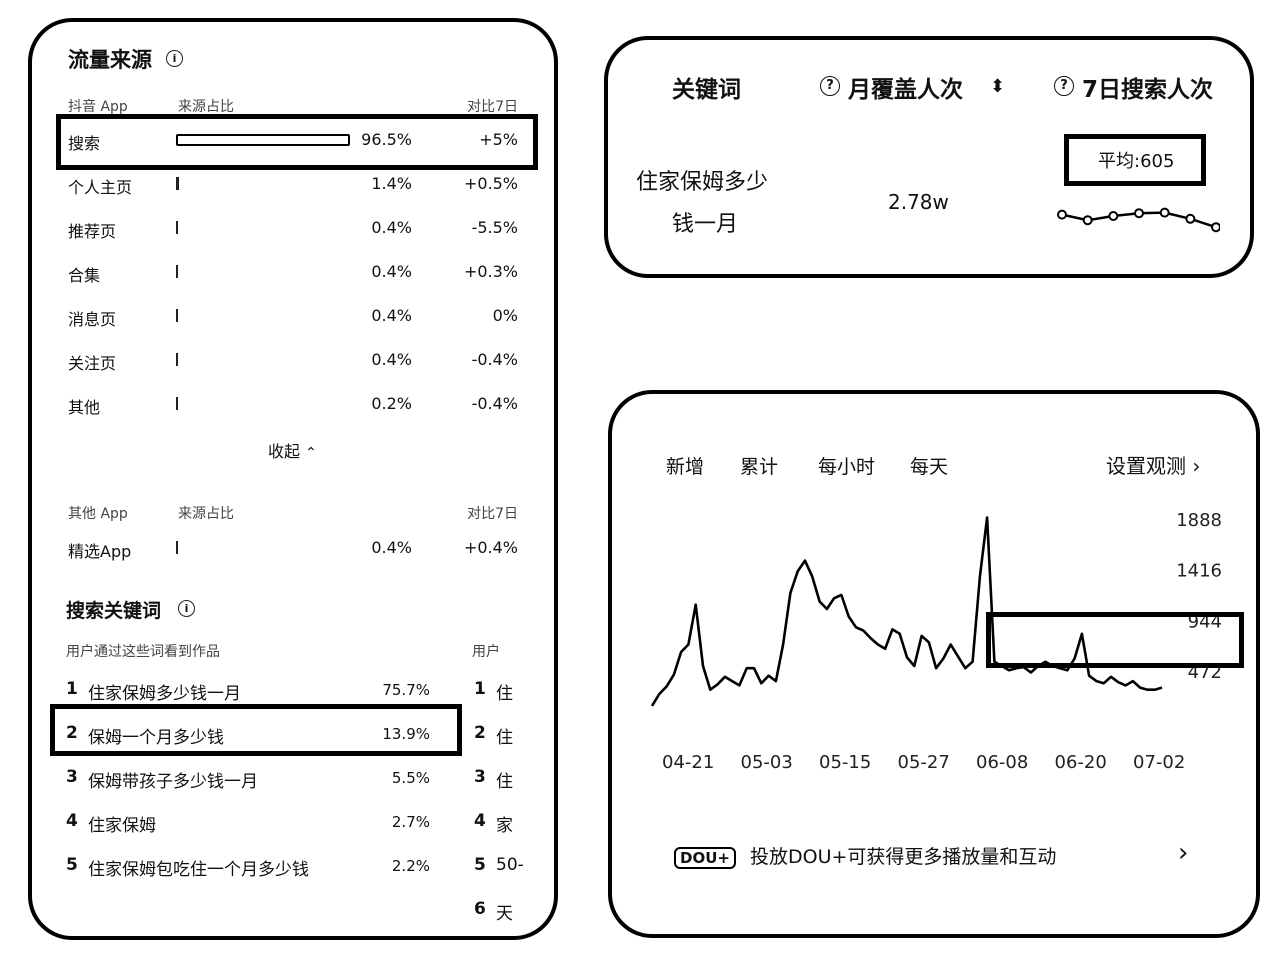  Describe the element at coordinates (1138, 220) in the screenshot. I see `weekly-sparkline` at that location.